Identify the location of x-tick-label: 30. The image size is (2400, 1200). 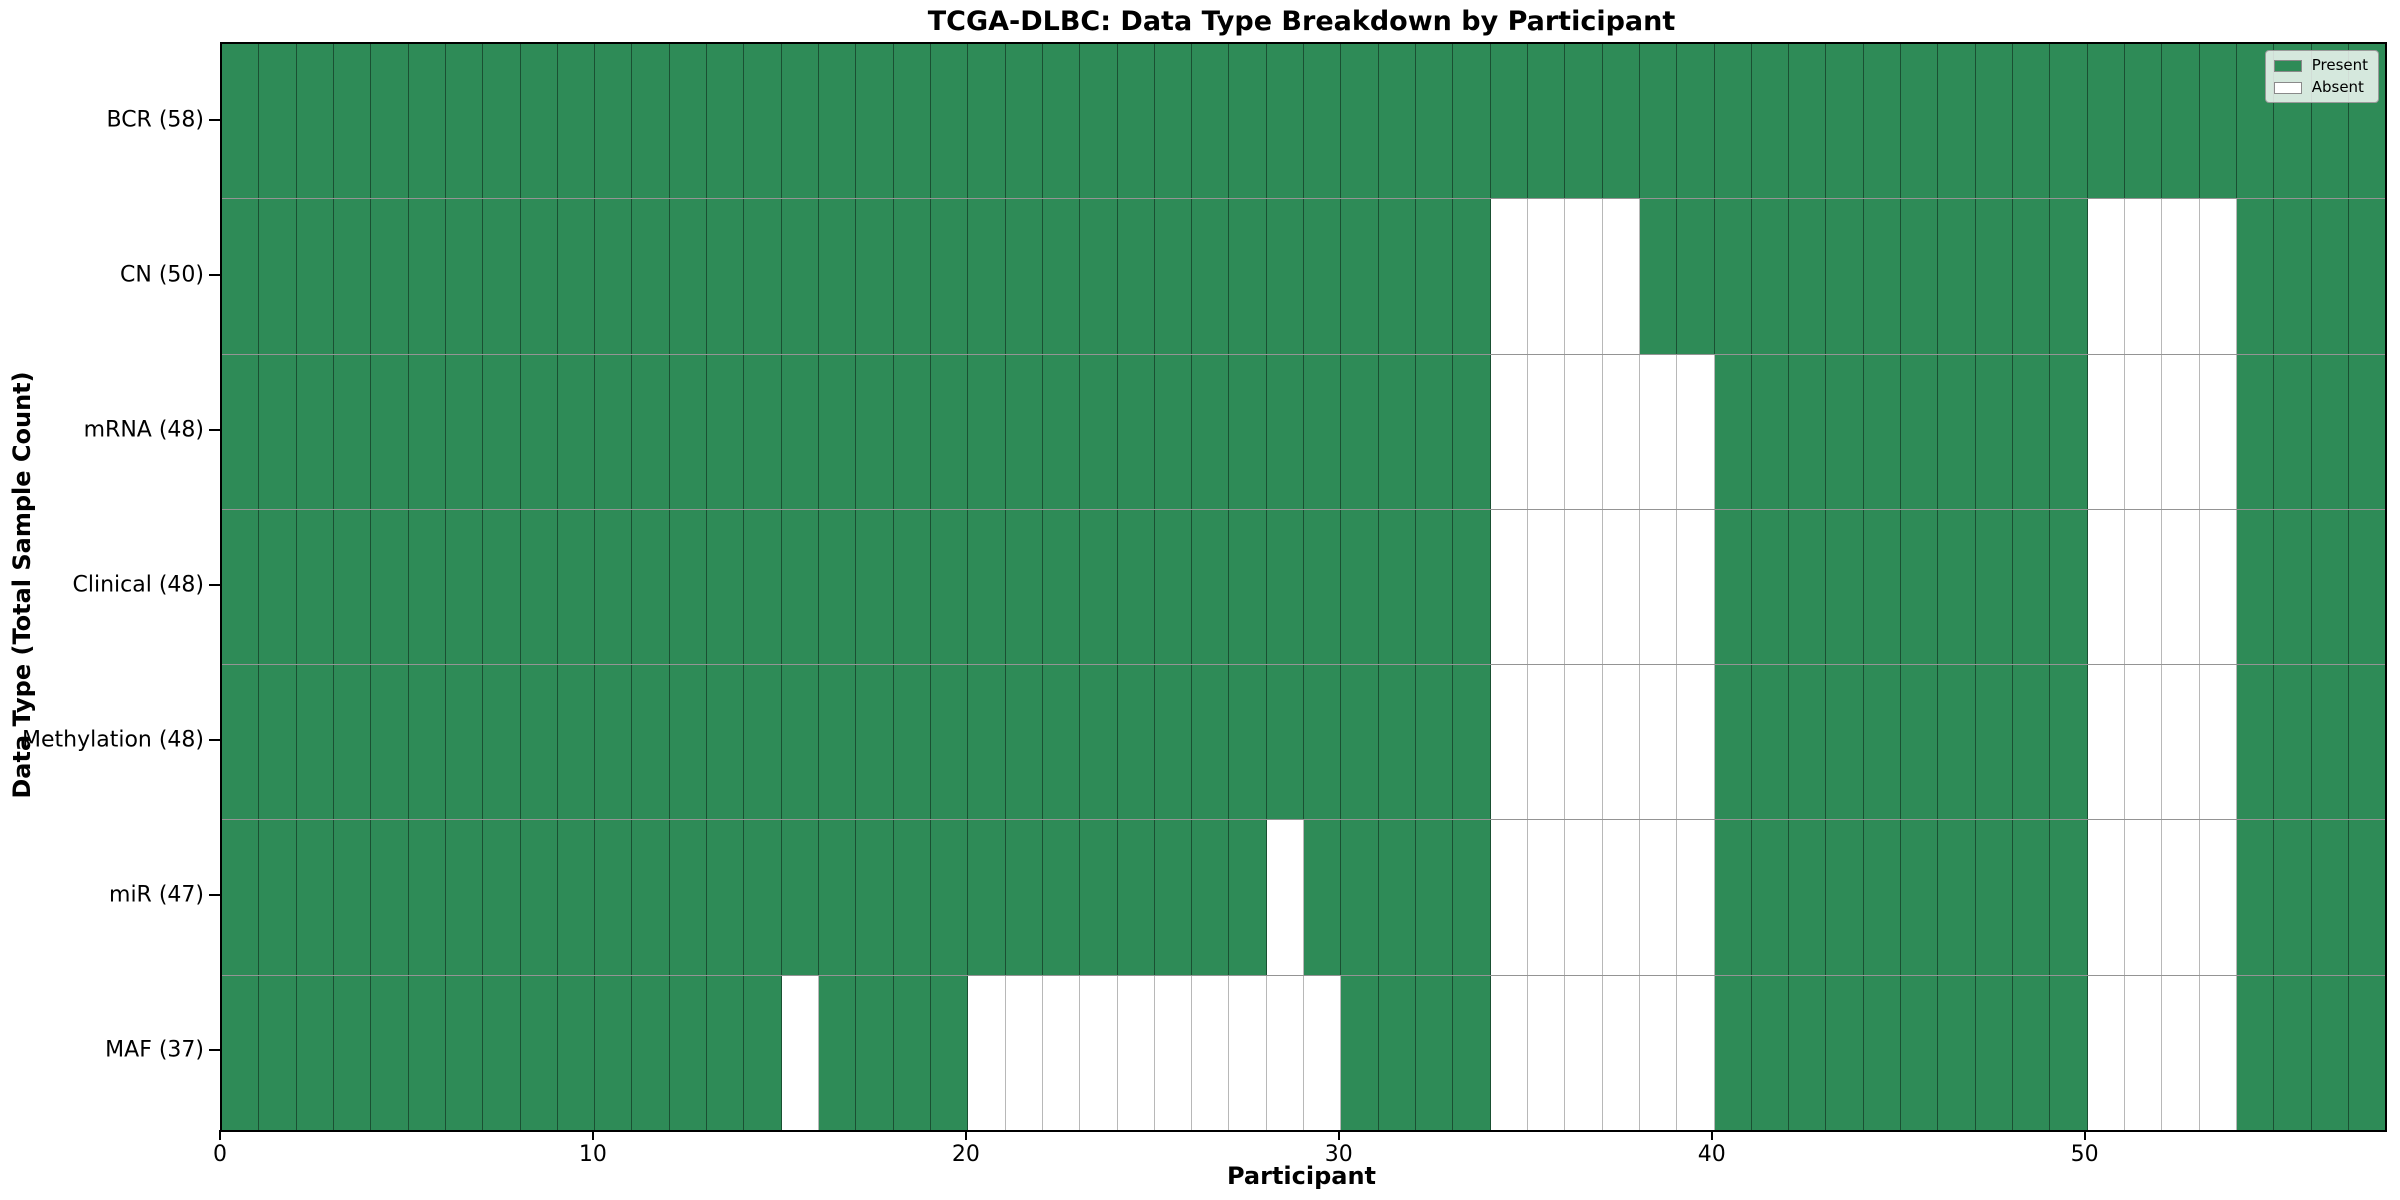
(1338, 1154).